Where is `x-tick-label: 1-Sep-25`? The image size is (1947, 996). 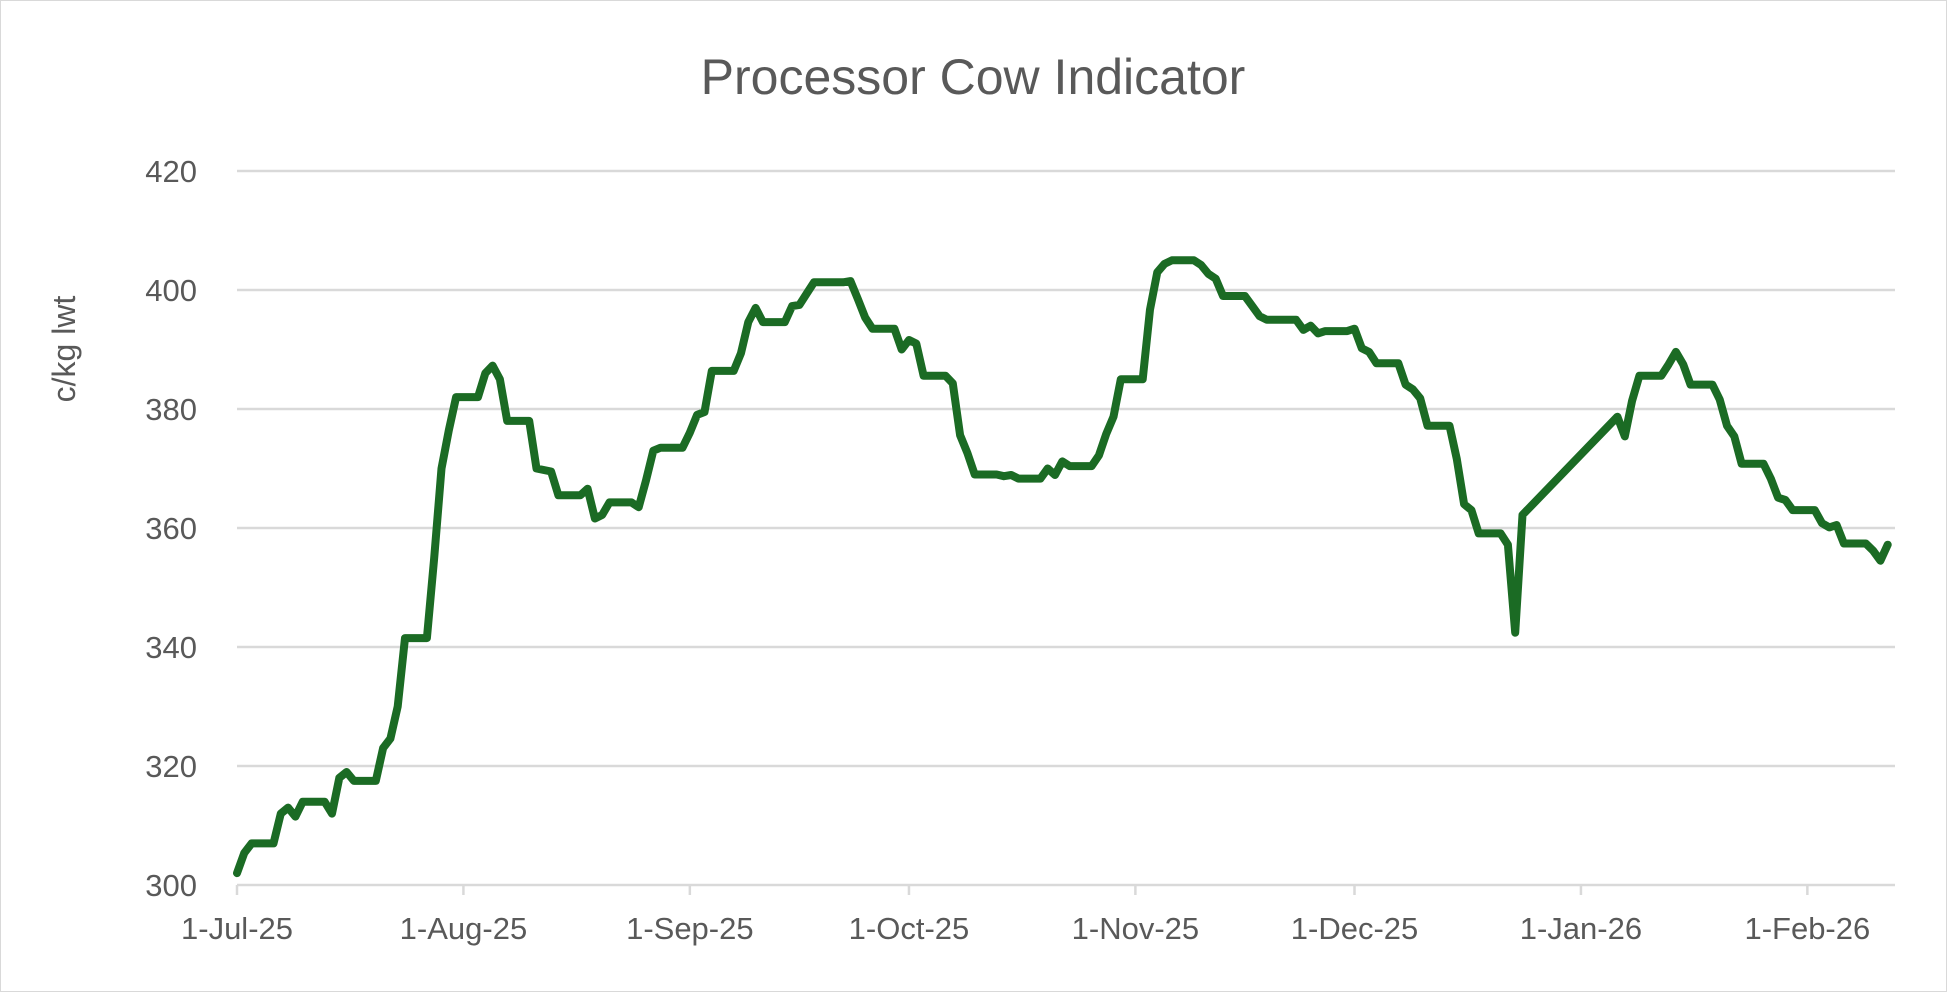 x-tick-label: 1-Sep-25 is located at coordinates (690, 928).